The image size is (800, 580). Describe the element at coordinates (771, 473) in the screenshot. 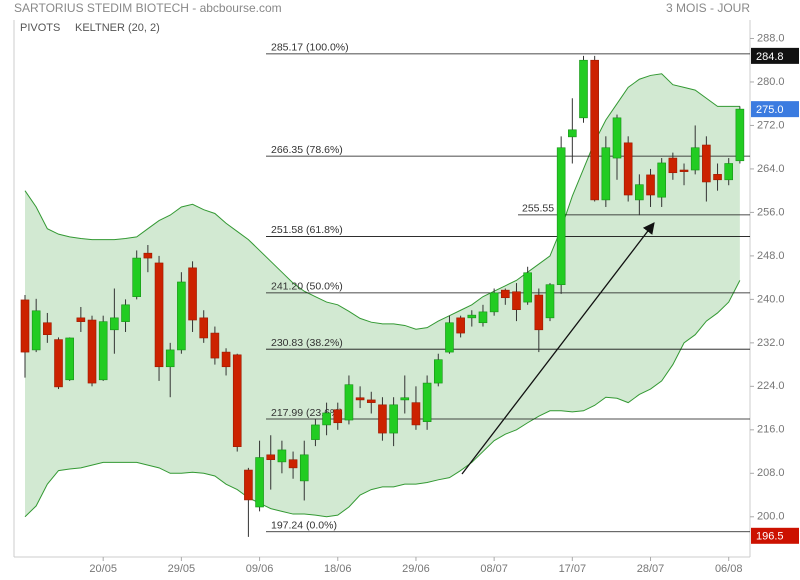

I see `y-tick-label: 208.0` at that location.